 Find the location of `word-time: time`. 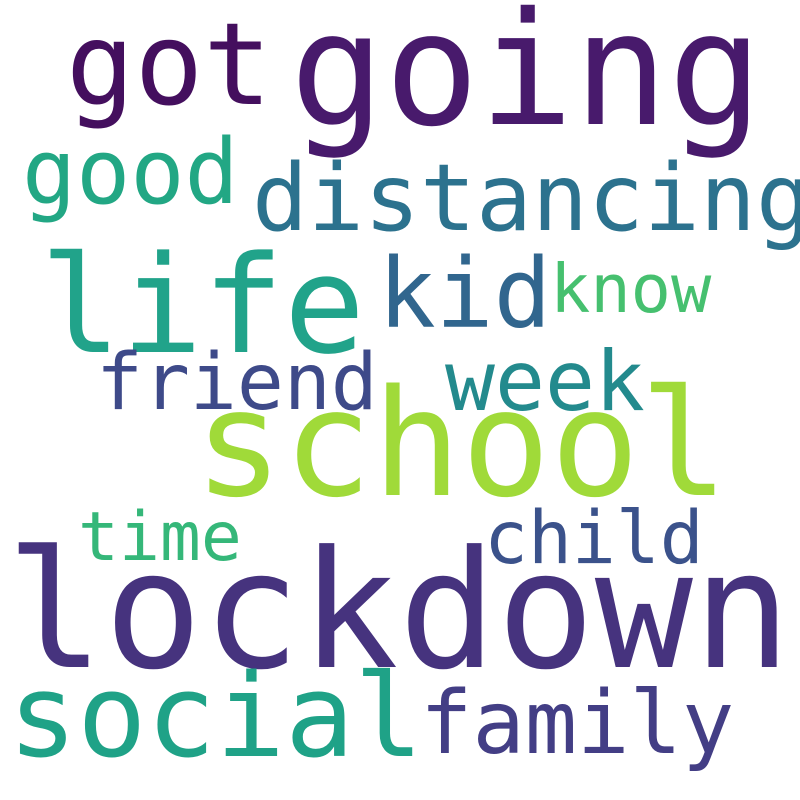

word-time: time is located at coordinates (160, 537).